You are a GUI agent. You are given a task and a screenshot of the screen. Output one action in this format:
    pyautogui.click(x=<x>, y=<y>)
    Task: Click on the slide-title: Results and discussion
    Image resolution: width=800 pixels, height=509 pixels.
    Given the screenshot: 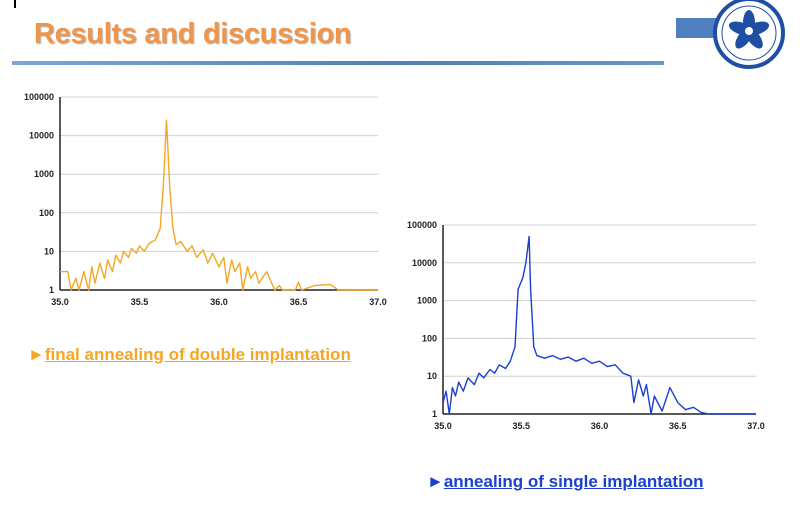 What is the action you would take?
    pyautogui.click(x=193, y=34)
    